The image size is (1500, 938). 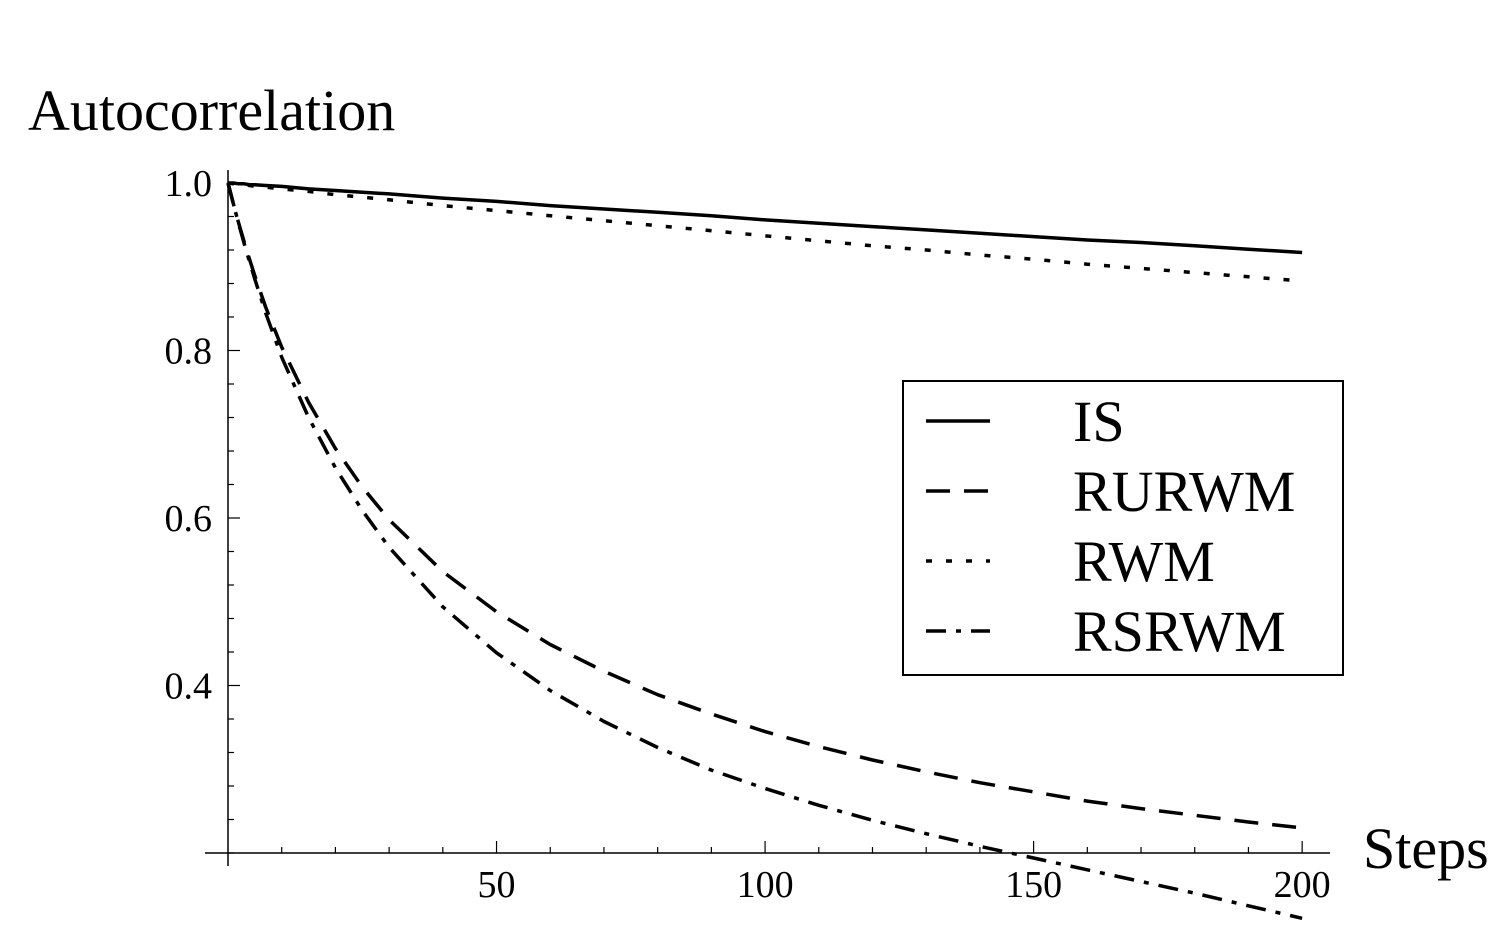 I want to click on x-tick-label: 50, so click(x=497, y=885).